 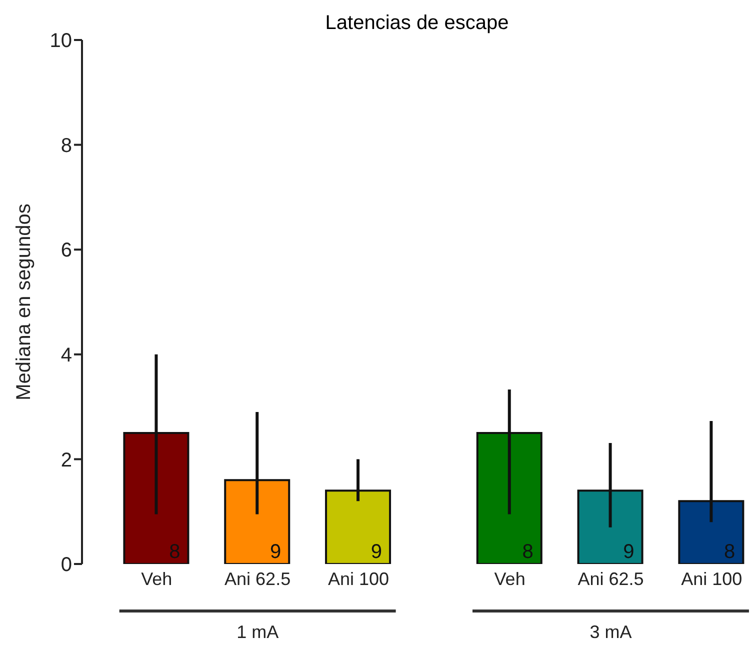 What do you see at coordinates (66, 565) in the screenshot?
I see `y-tick-label: 0` at bounding box center [66, 565].